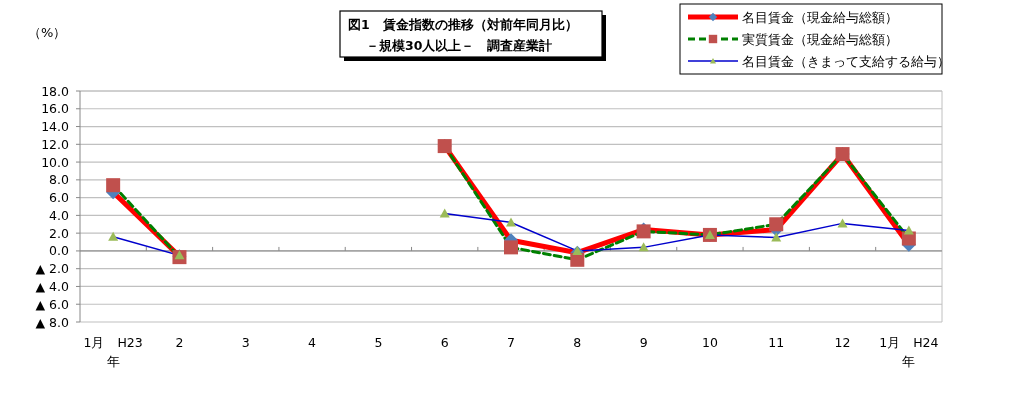 The image size is (1023, 405). Describe the element at coordinates (444, 342) in the screenshot. I see `x-tick-label: 6` at that location.